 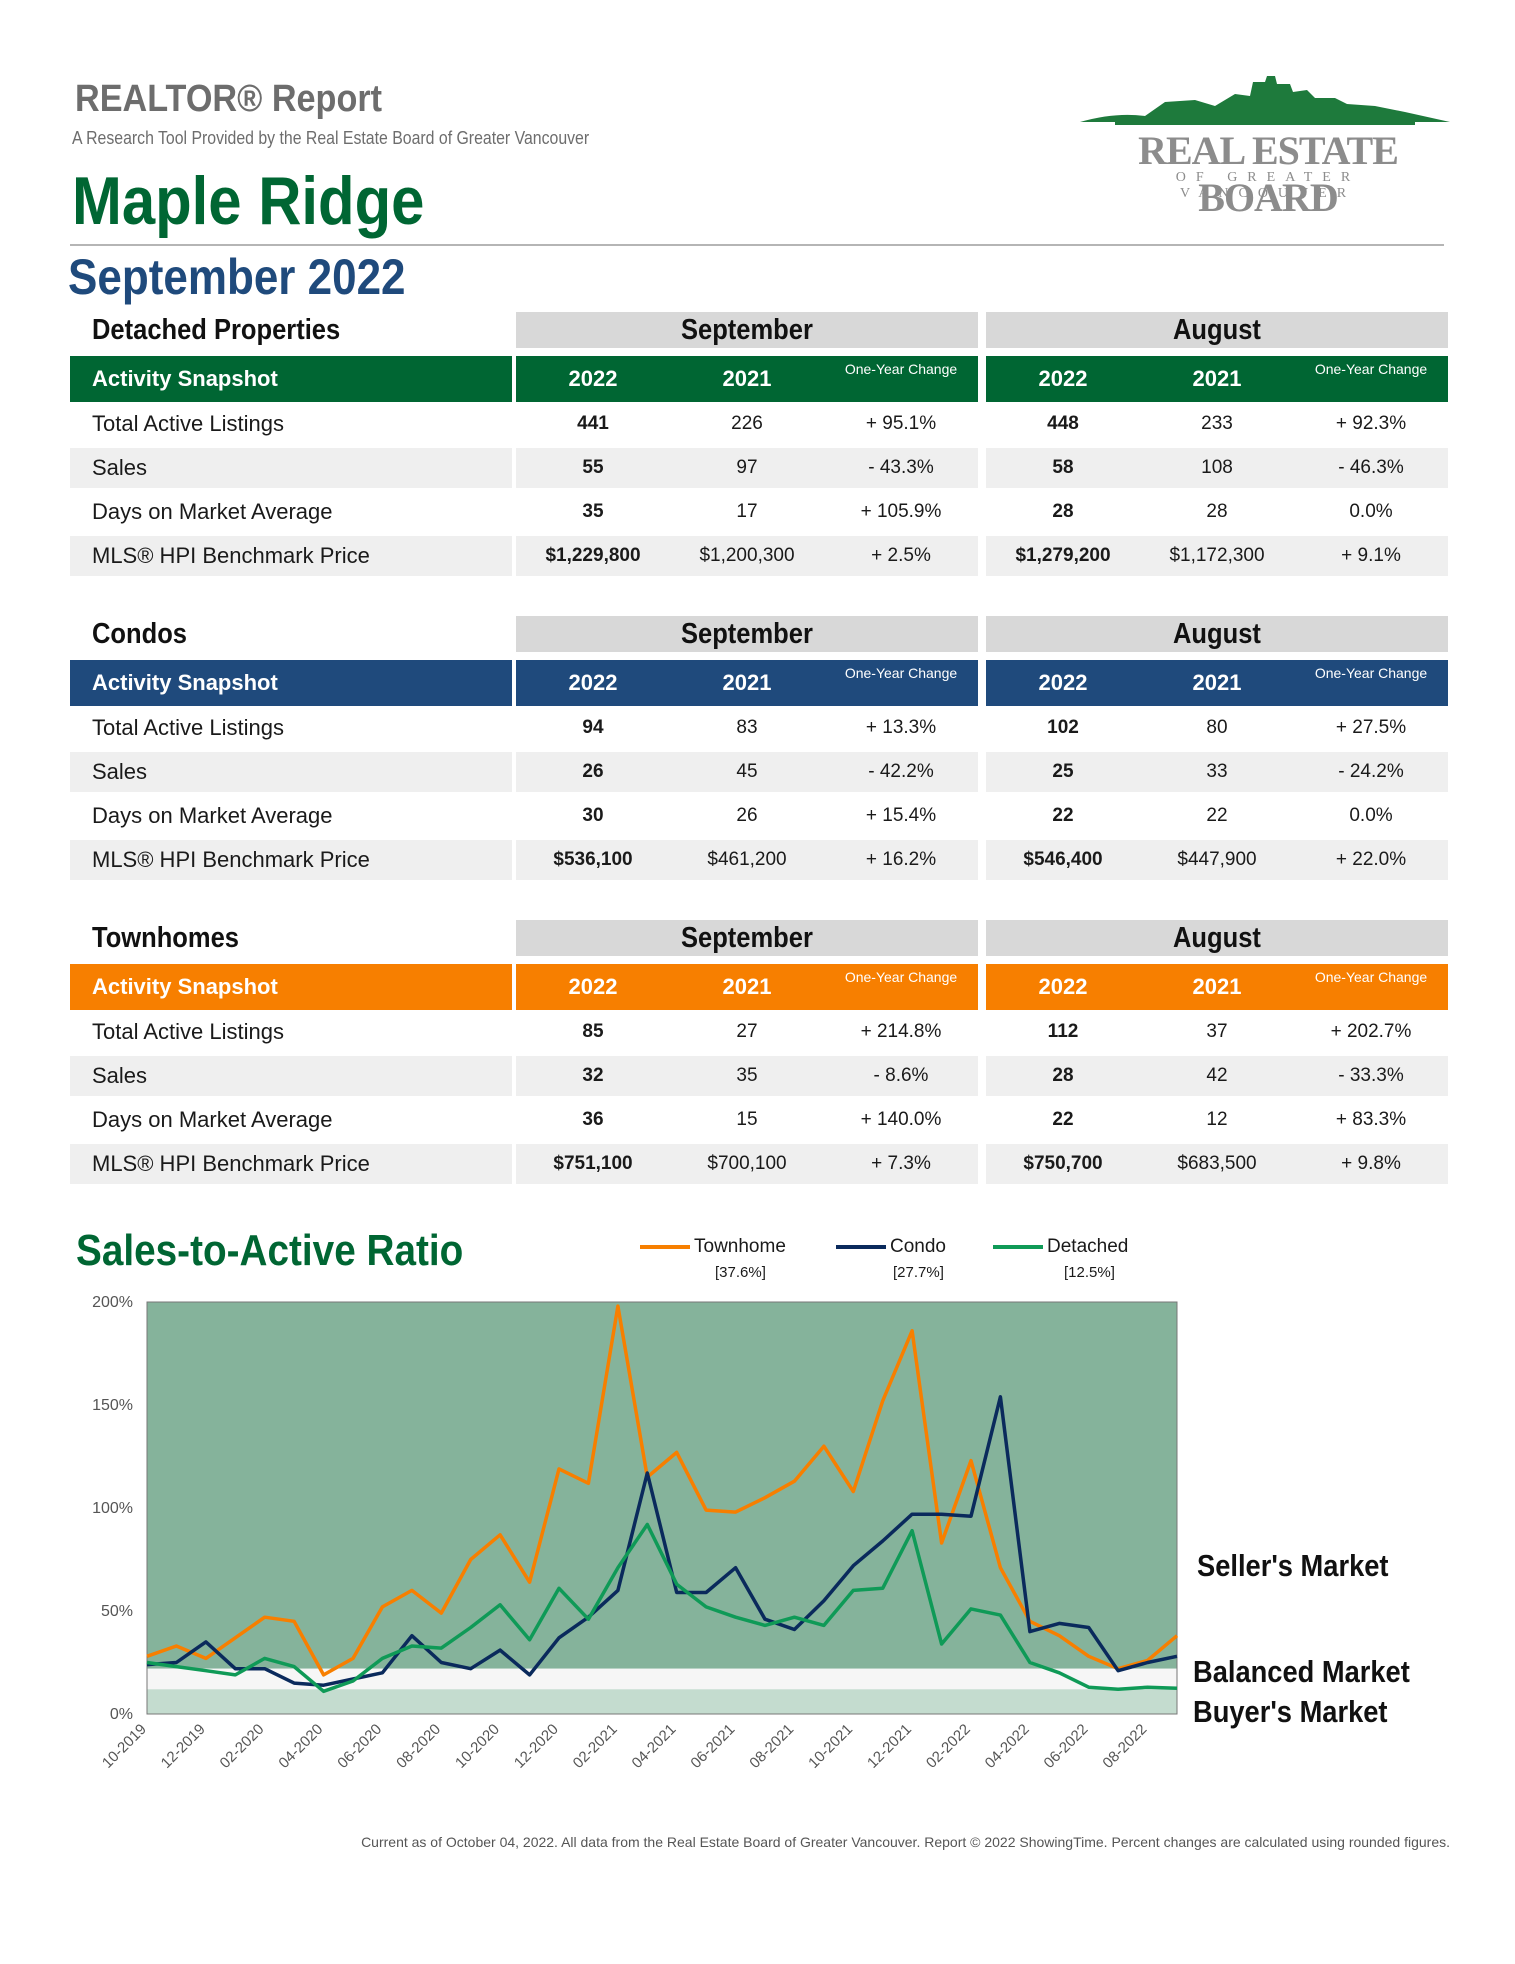 I want to click on series-line-condo, so click(x=662, y=1541).